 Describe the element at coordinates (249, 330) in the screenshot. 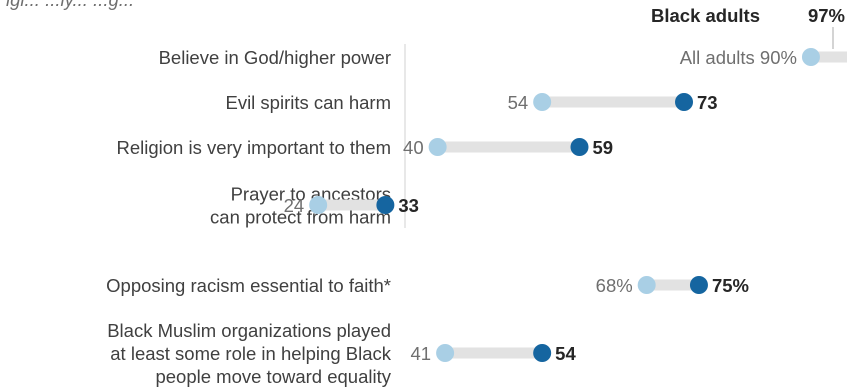

I see `row-label-6: Black Muslim organizations played` at that location.